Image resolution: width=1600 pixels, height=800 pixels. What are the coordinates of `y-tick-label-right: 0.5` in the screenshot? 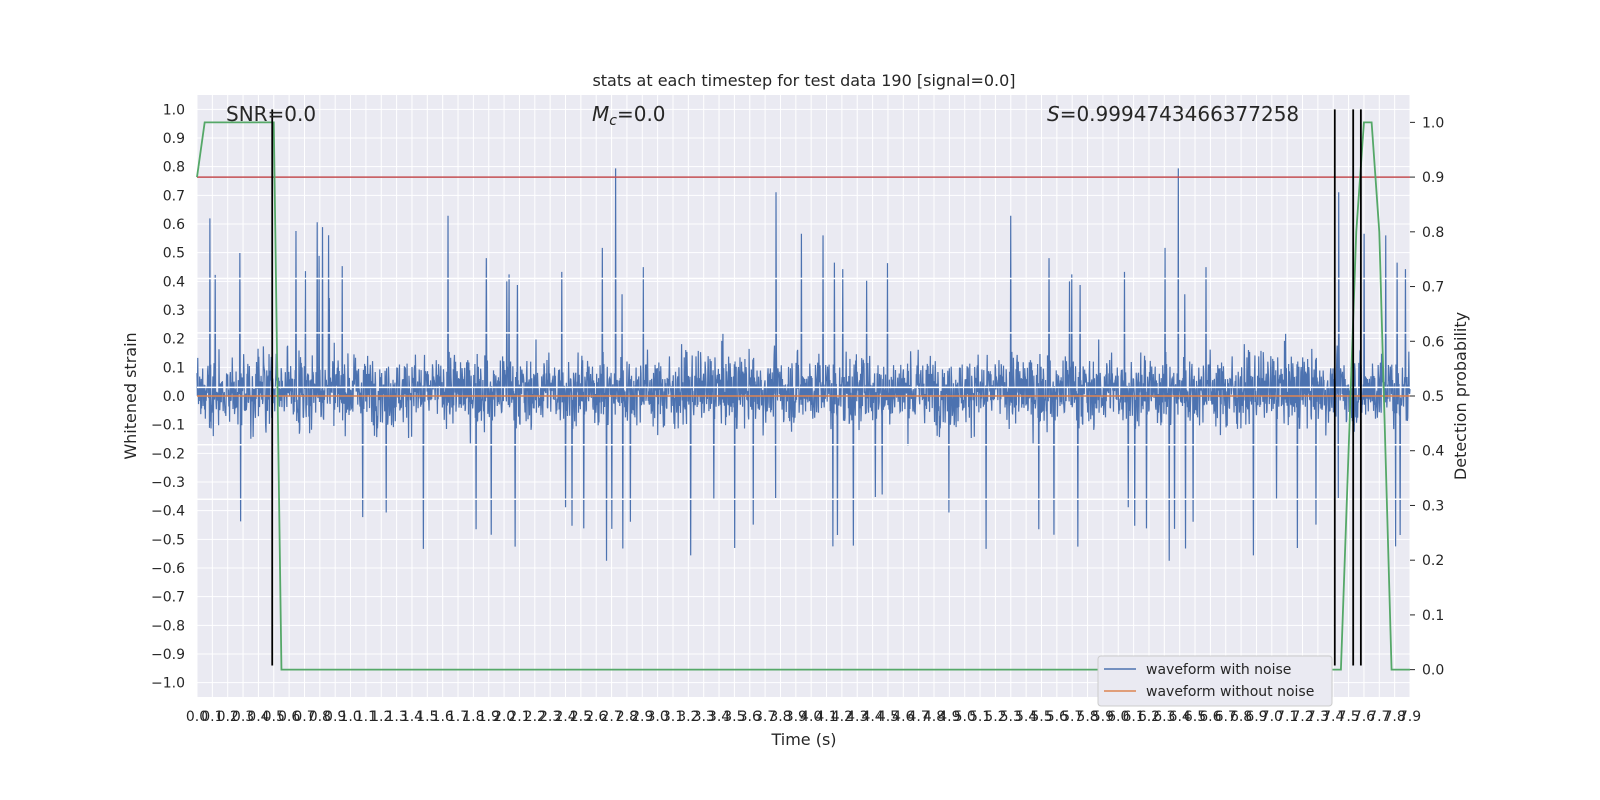 It's located at (1433, 397).